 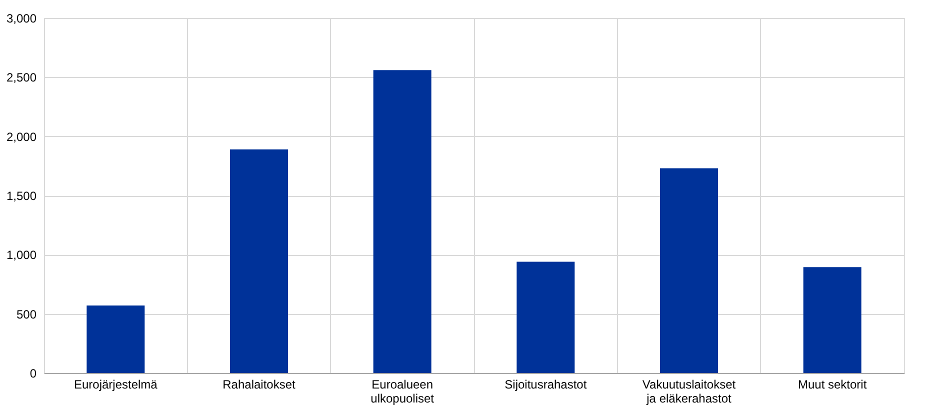 What do you see at coordinates (689, 392) in the screenshot?
I see `x-tick-label: Vakuutuslaitokset ja eläkerahastot` at bounding box center [689, 392].